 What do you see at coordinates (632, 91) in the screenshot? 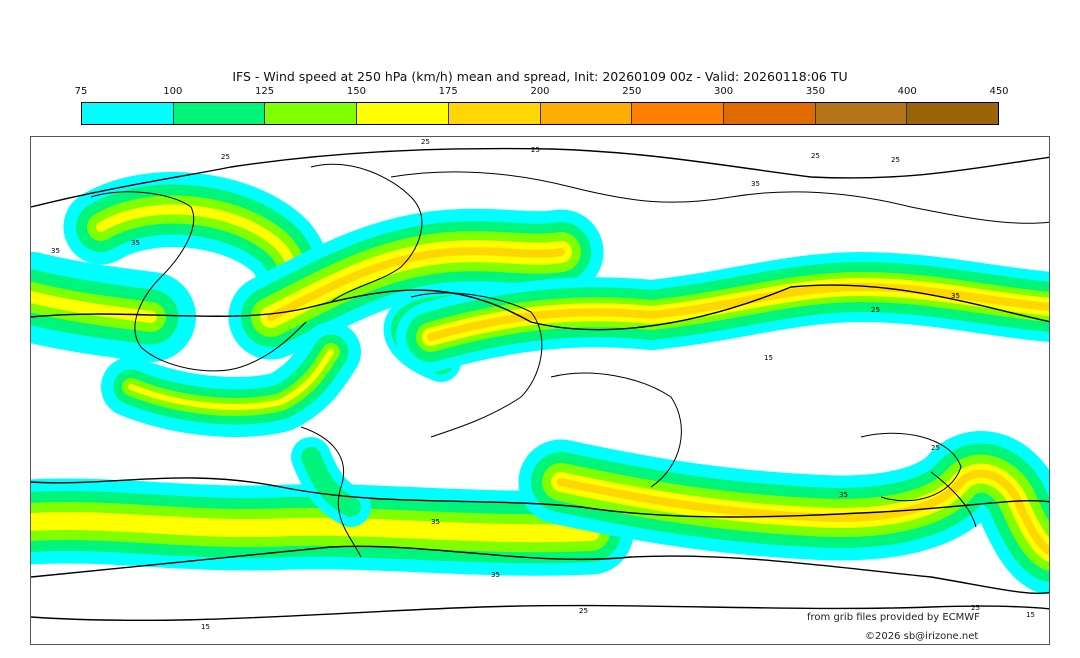
I see `colorbar-tick: 250` at bounding box center [632, 91].